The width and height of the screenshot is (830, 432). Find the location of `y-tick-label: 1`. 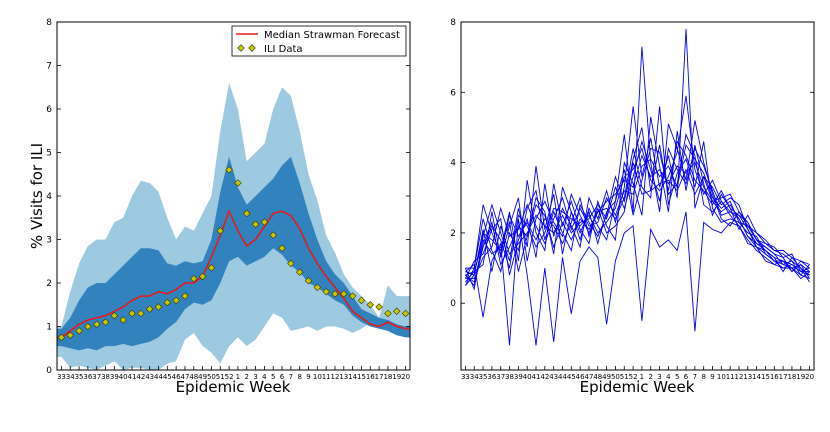

y-tick-label: 1 is located at coordinates (49, 328).